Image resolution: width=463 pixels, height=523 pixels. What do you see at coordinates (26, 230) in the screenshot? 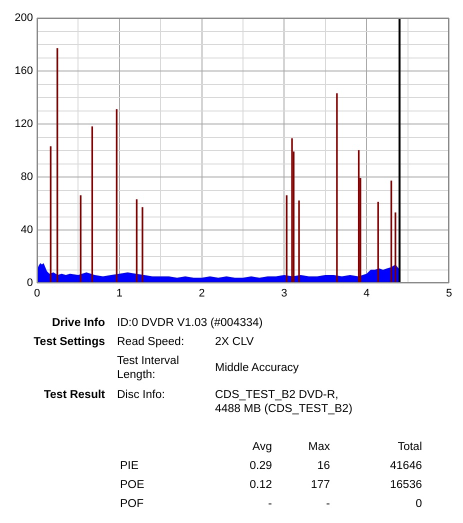
I see `y-tick-label: 40` at bounding box center [26, 230].